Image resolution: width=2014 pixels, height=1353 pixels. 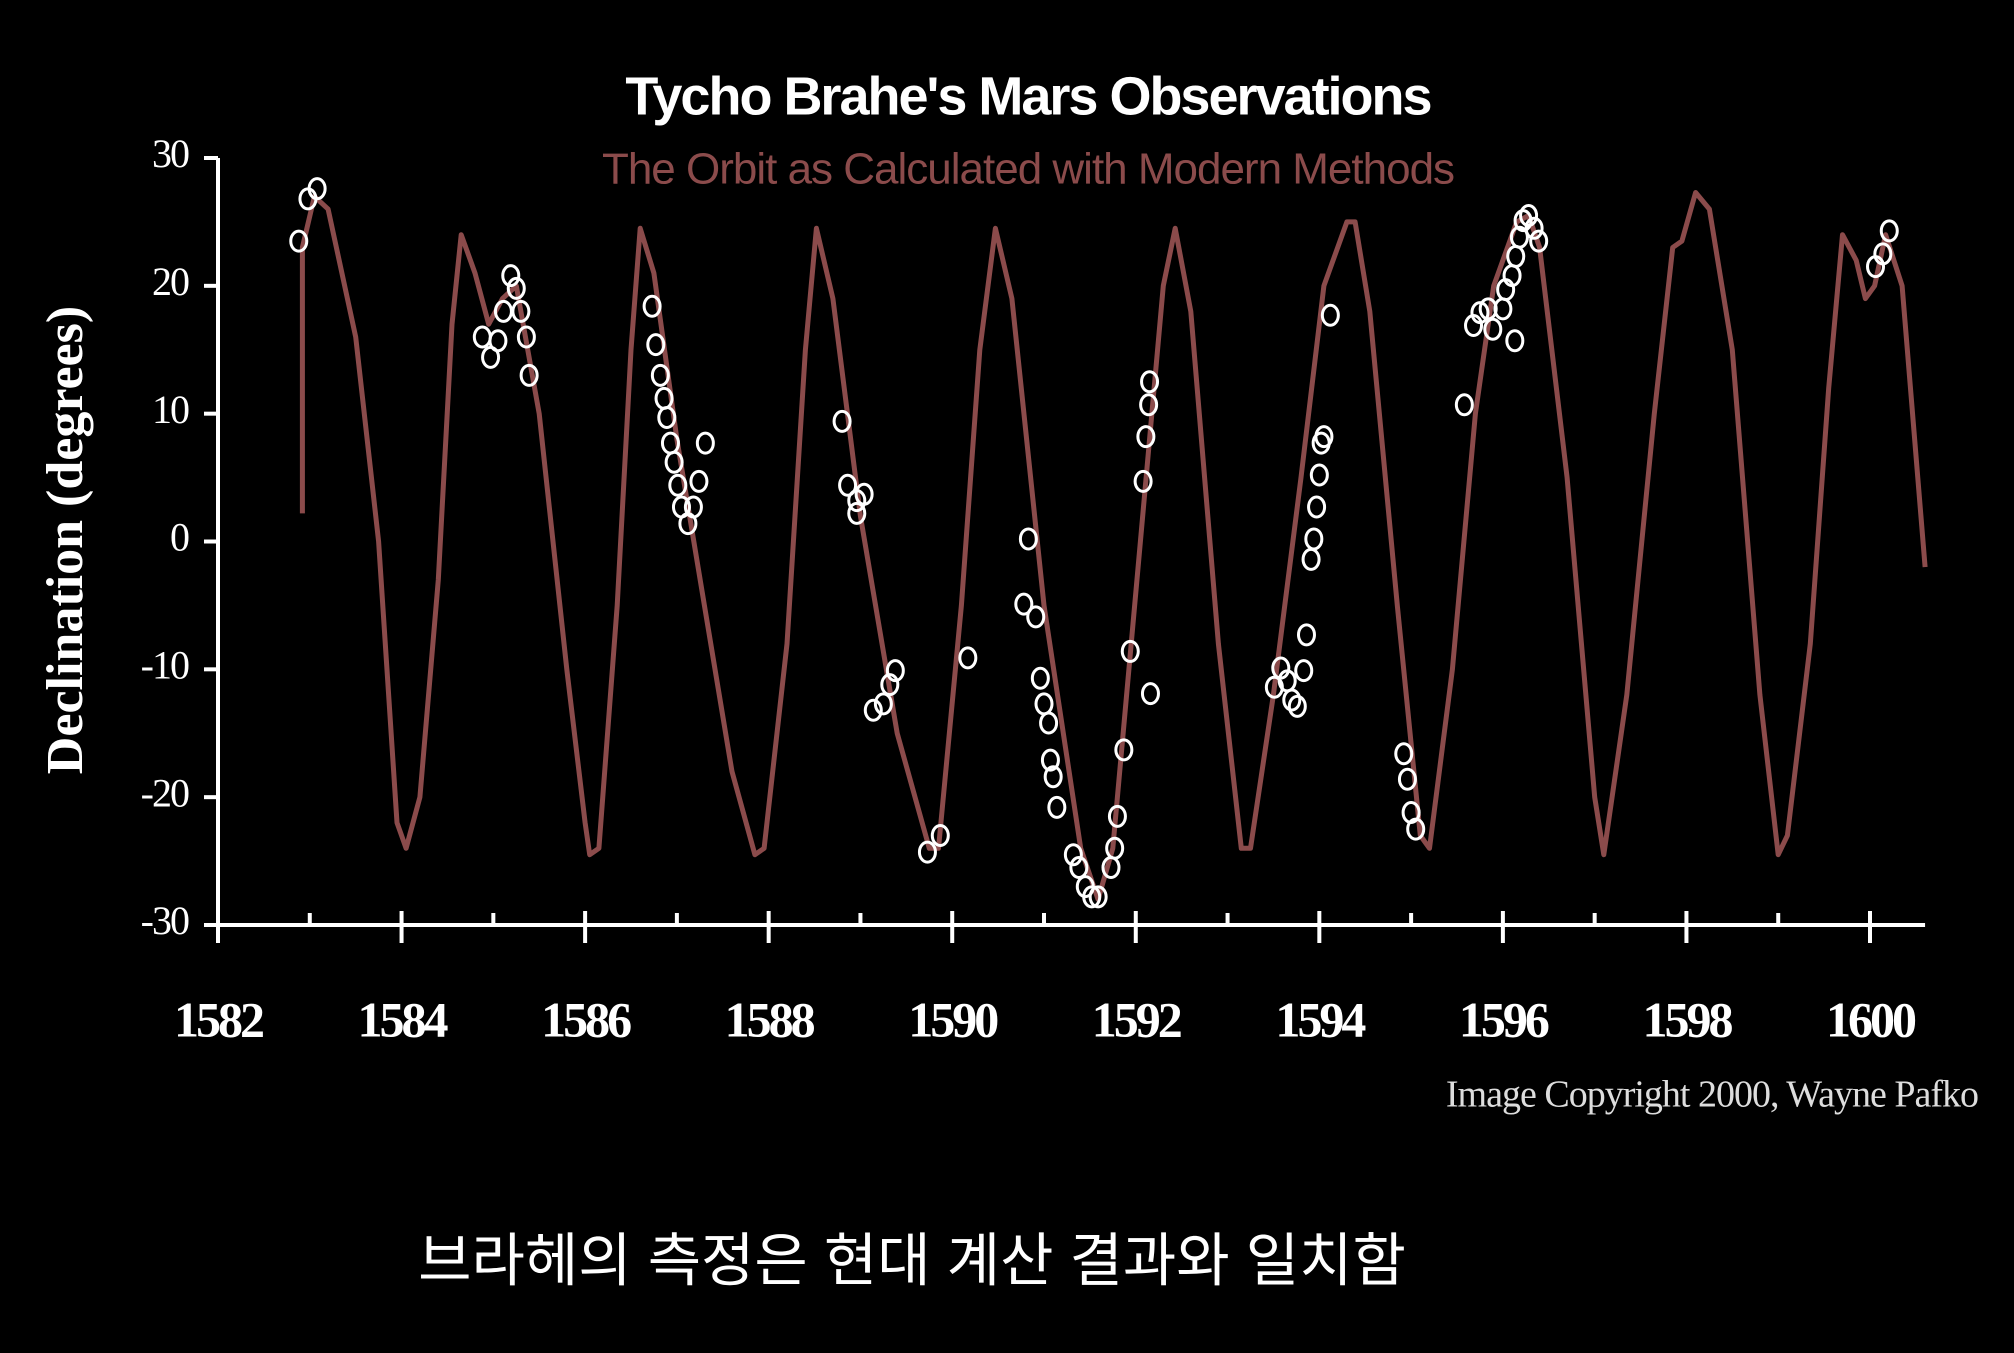 I want to click on y-tick-label: 0, so click(x=179, y=537).